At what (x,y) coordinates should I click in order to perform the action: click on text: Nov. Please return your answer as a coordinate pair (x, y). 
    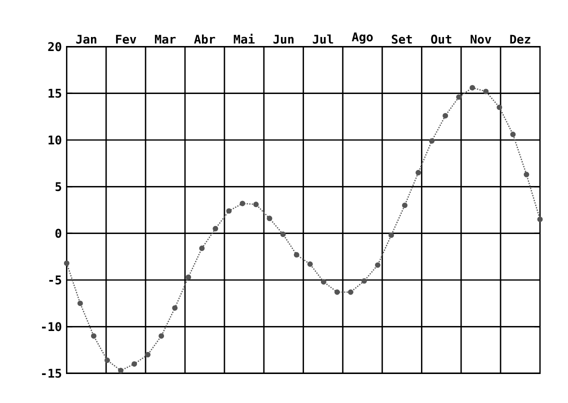
    Looking at the image, I should click on (481, 39).